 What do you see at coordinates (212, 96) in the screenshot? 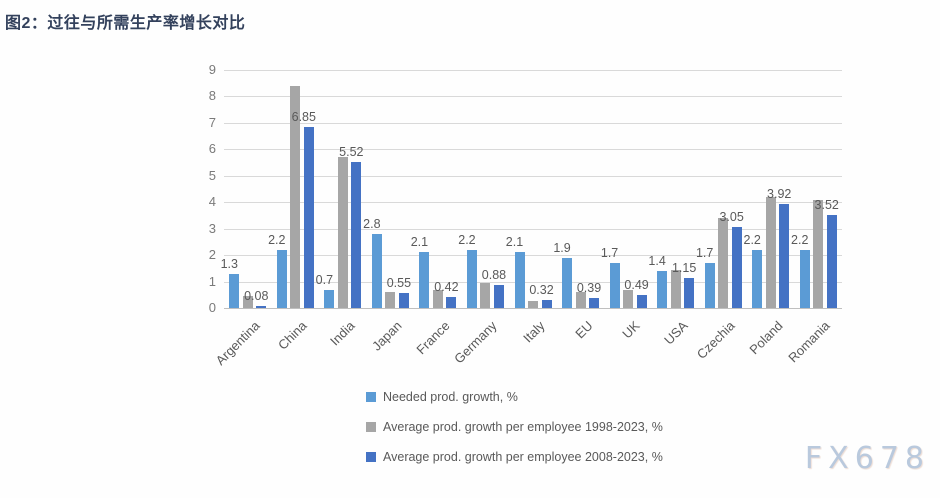
I see `y-axis-tick-label: 8` at bounding box center [212, 96].